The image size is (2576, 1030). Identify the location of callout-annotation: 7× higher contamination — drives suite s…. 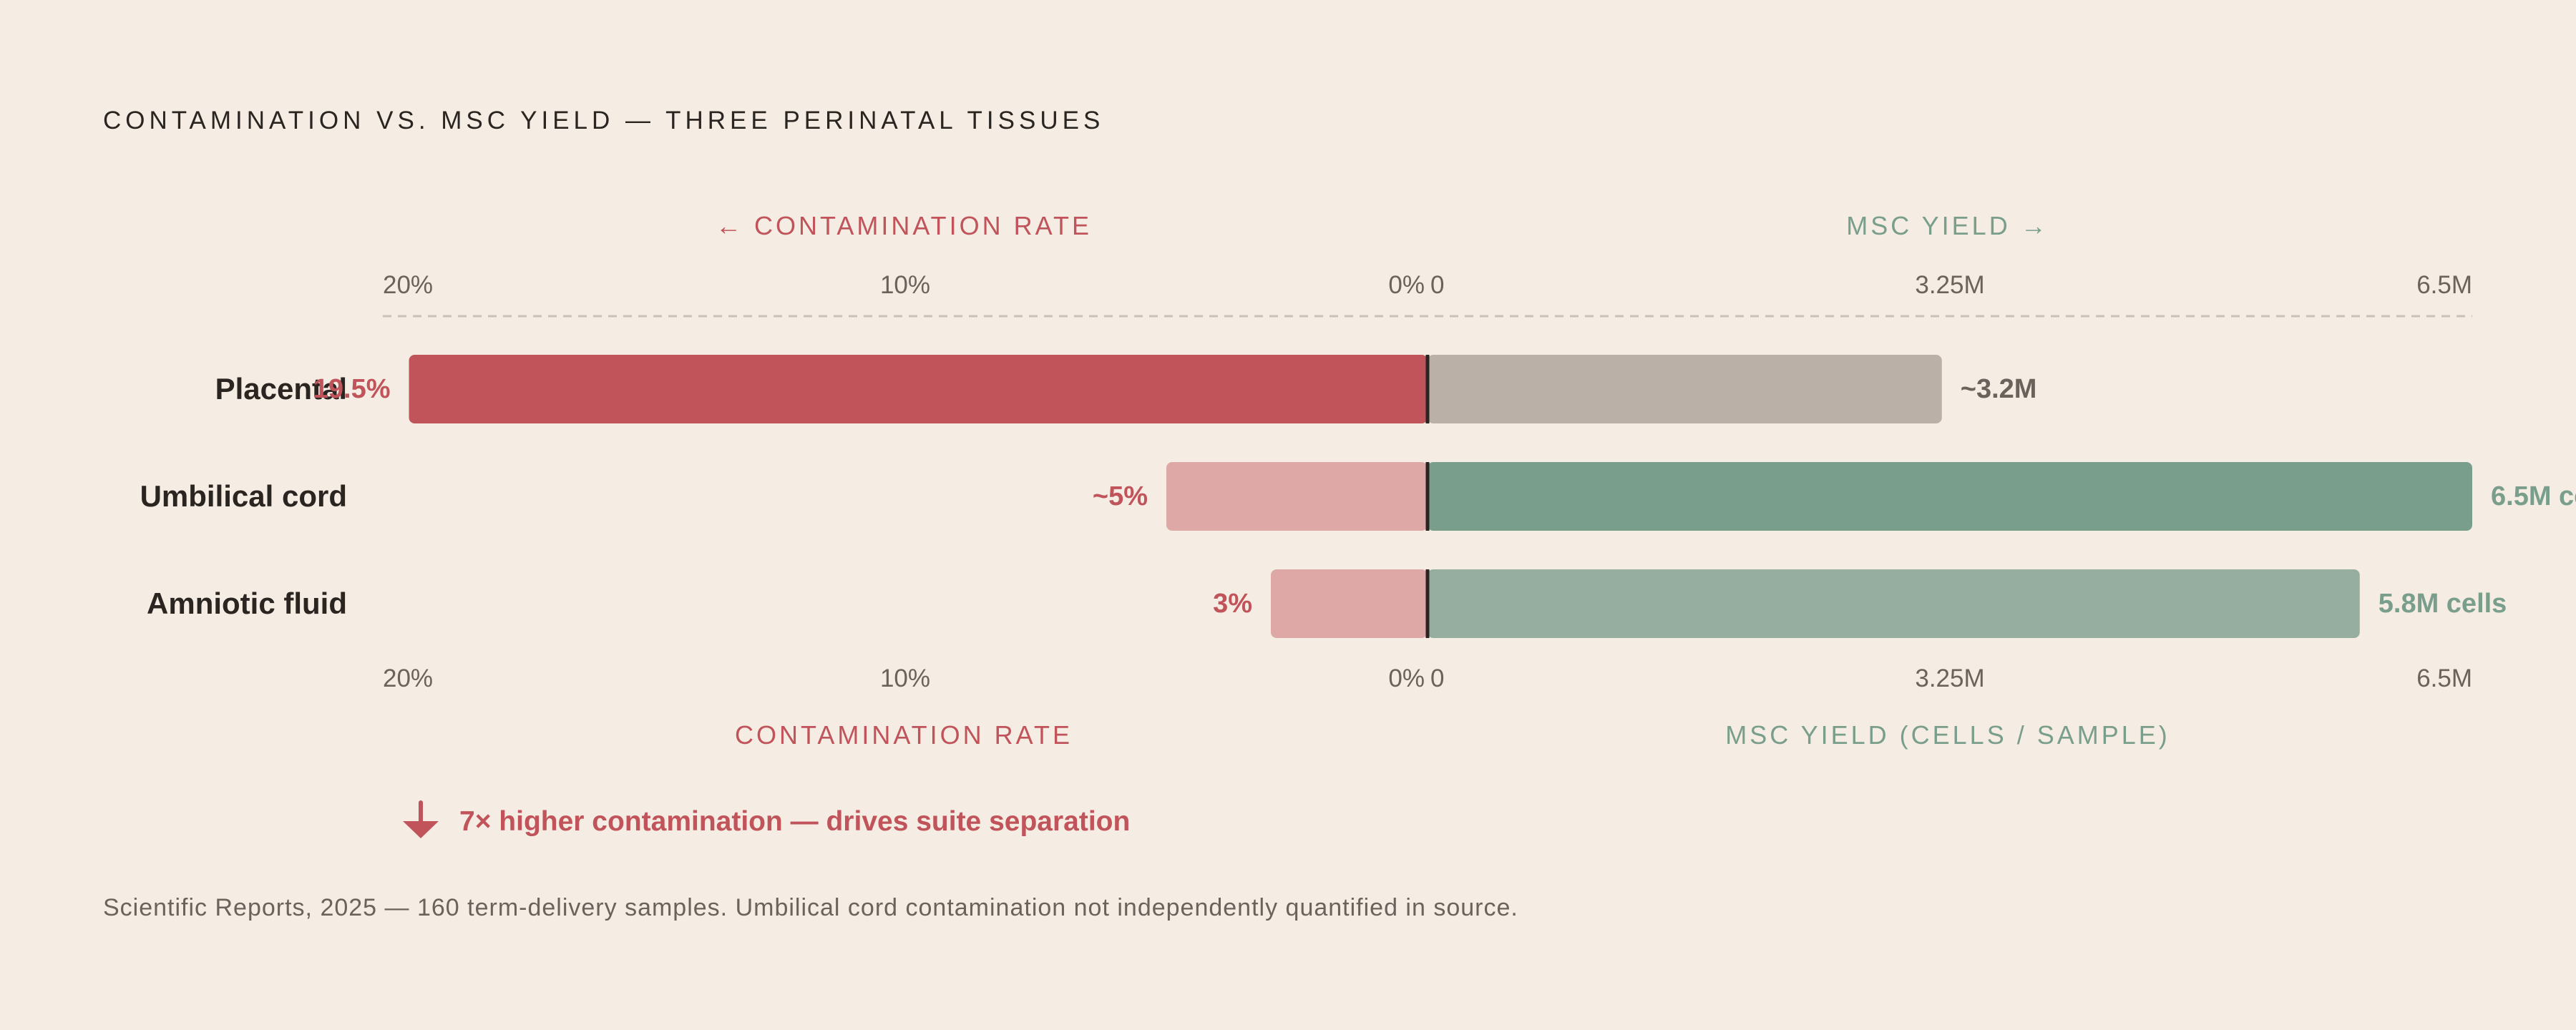
(794, 821).